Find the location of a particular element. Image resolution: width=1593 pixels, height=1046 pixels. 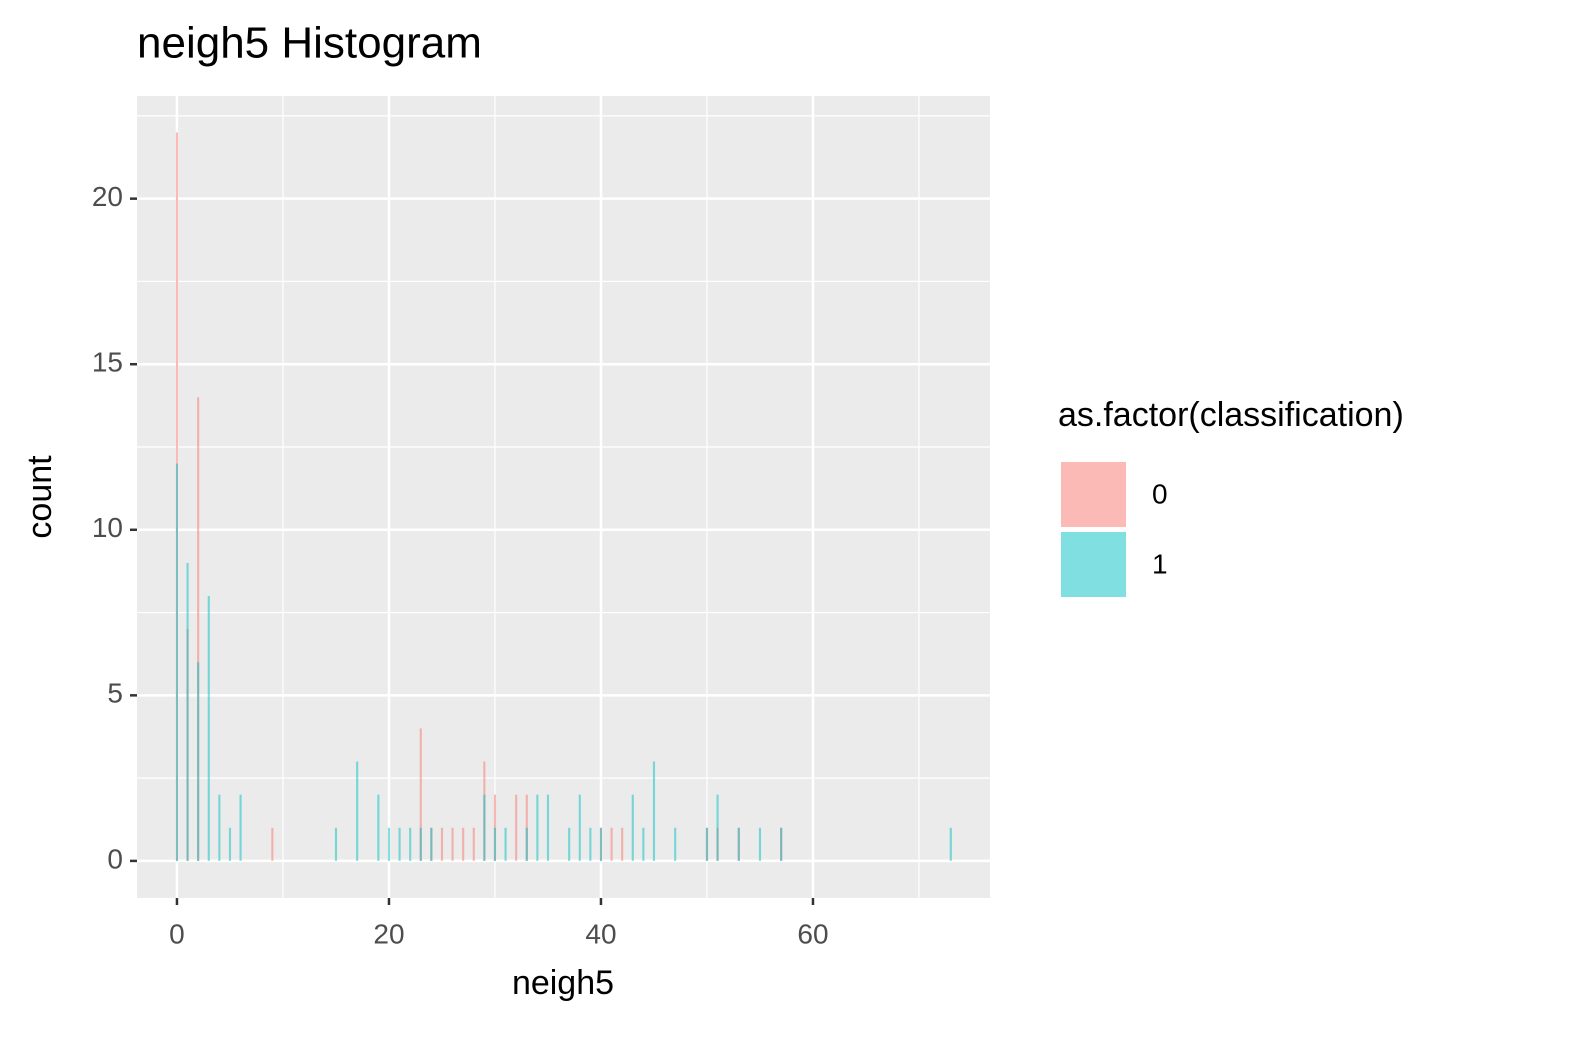

y-tick-label: 5 is located at coordinates (115, 693).